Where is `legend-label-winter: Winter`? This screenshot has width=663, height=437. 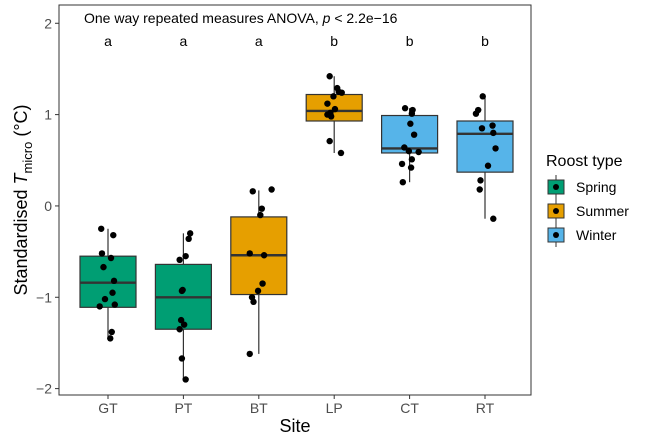
legend-label-winter: Winter is located at coordinates (596, 235).